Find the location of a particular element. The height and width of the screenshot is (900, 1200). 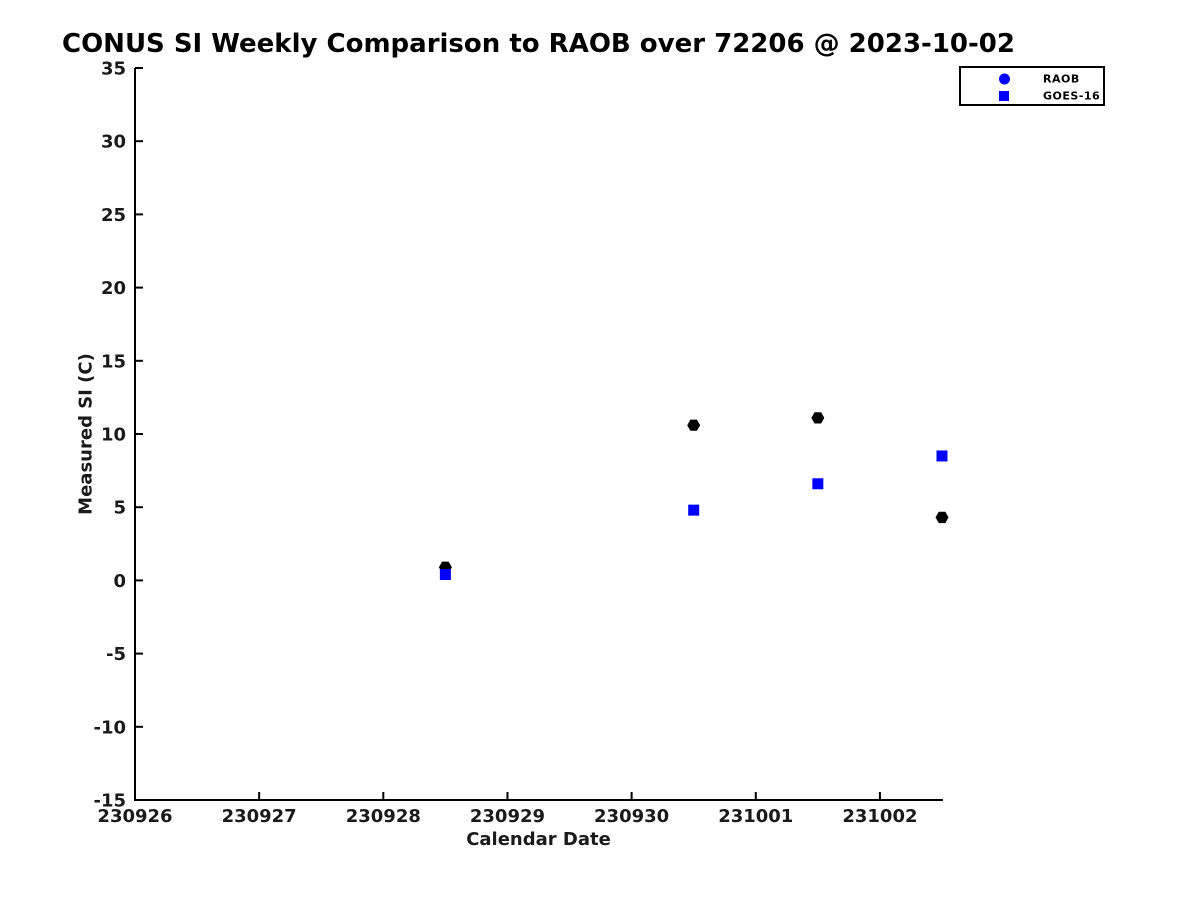

legend-row-goes16: GOES-16 is located at coordinates (1032, 96).